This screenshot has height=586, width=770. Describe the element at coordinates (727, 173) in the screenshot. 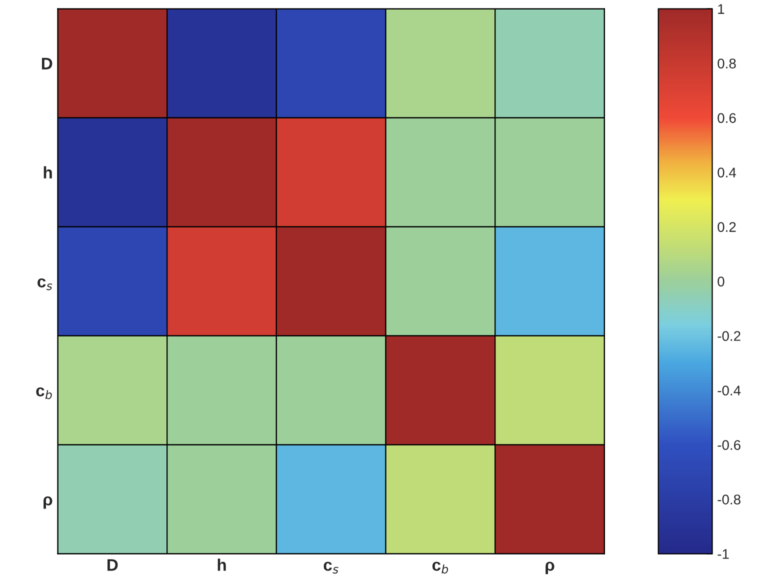

I see `color-bar-label: 0.4` at that location.